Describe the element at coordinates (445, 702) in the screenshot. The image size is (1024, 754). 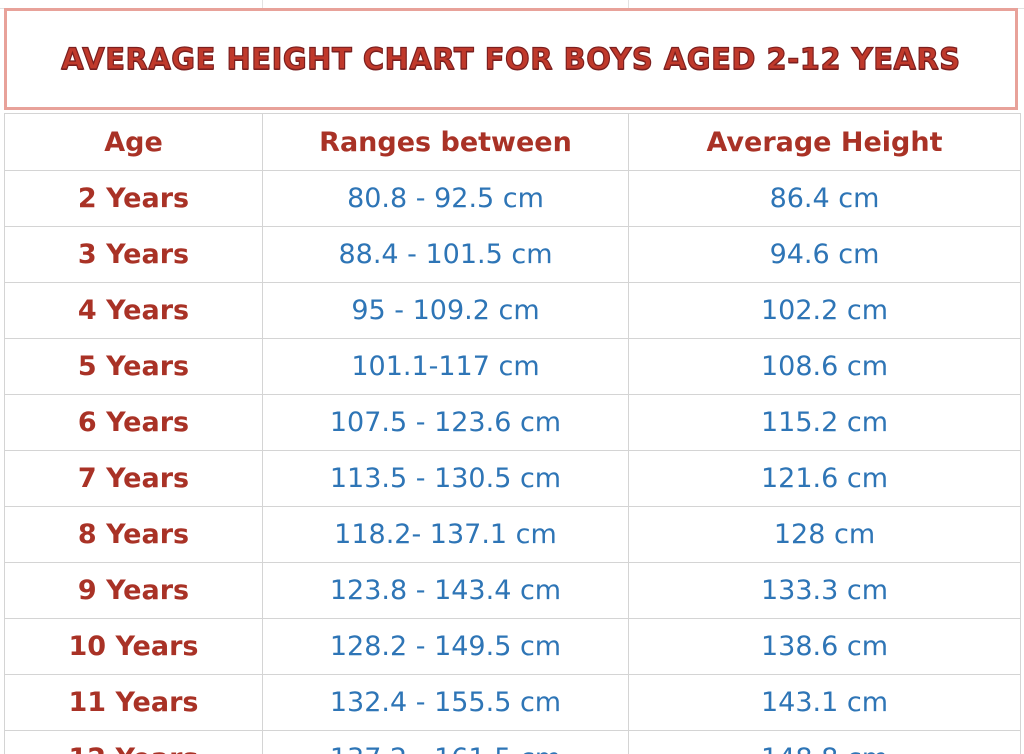
I see `range-cell: 132.4 - 155.5 cm` at that location.